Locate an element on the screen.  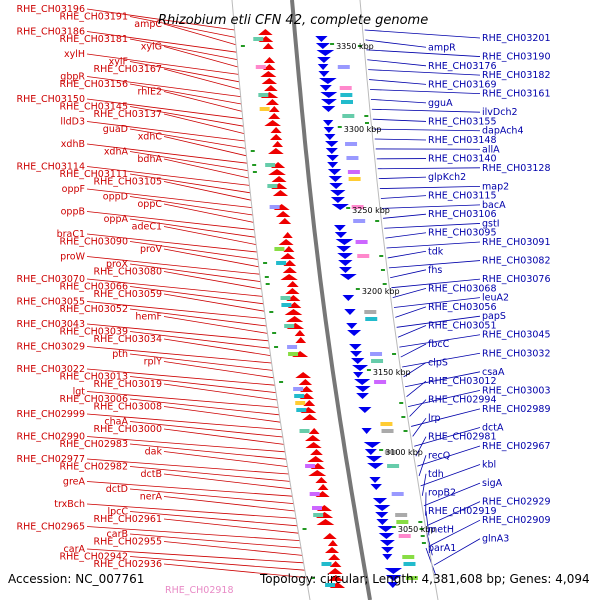
left-gene-label: pth is located at coordinates (120, 354).